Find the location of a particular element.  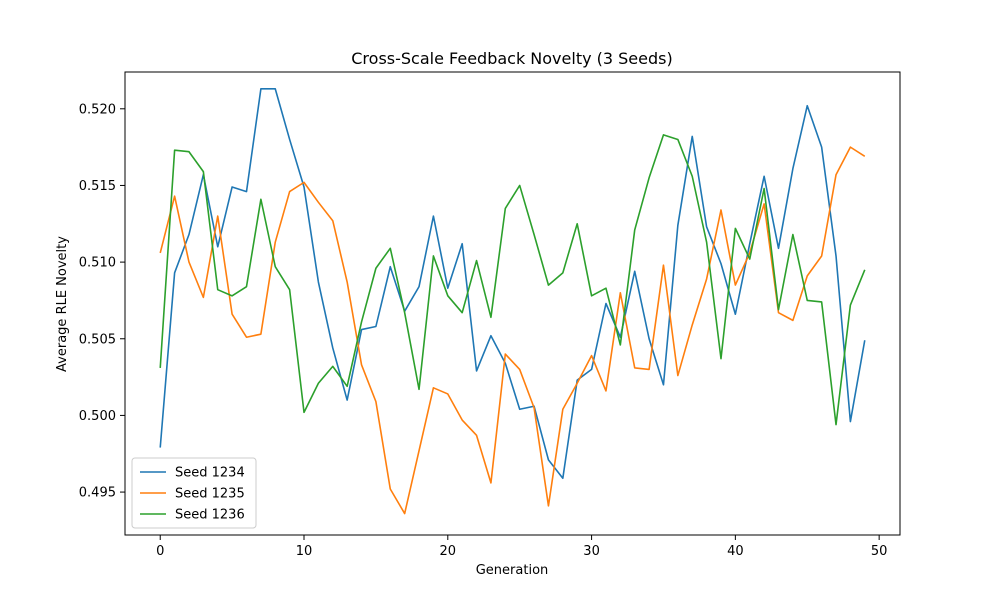

legend-item: Seed 1235 is located at coordinates (192, 494).